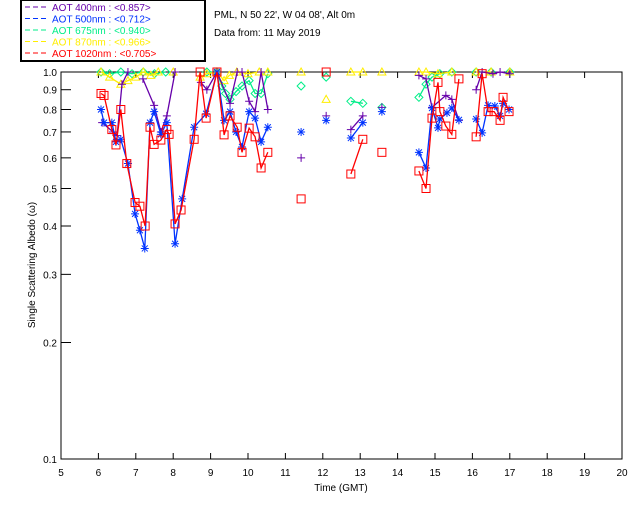  I want to click on x-tick-label: 15, so click(435, 473).